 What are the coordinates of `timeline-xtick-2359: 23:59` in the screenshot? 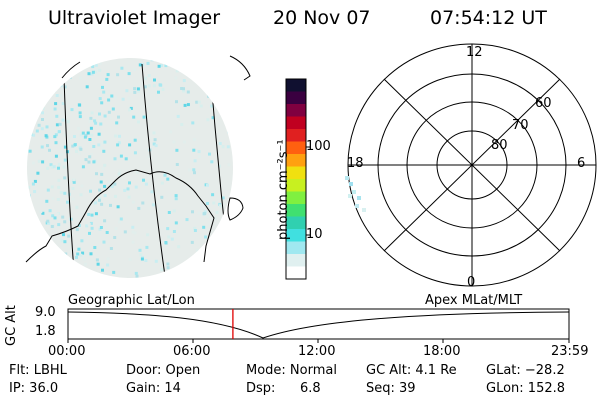 It's located at (570, 351).